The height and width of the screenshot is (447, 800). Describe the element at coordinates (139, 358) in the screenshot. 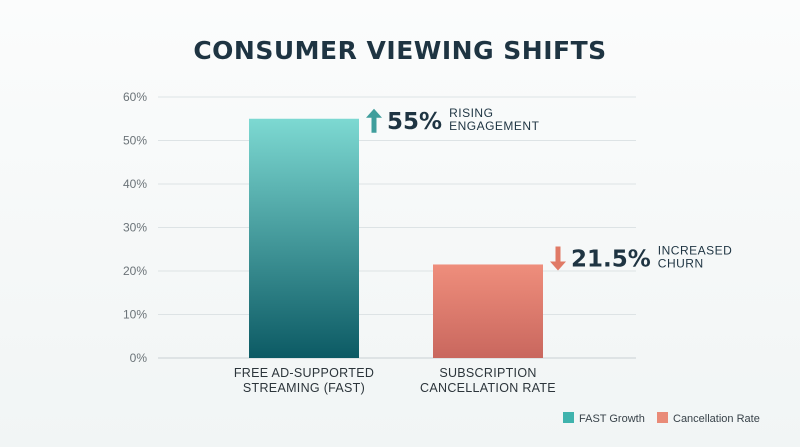

I see `y-tick-label: 0%` at that location.